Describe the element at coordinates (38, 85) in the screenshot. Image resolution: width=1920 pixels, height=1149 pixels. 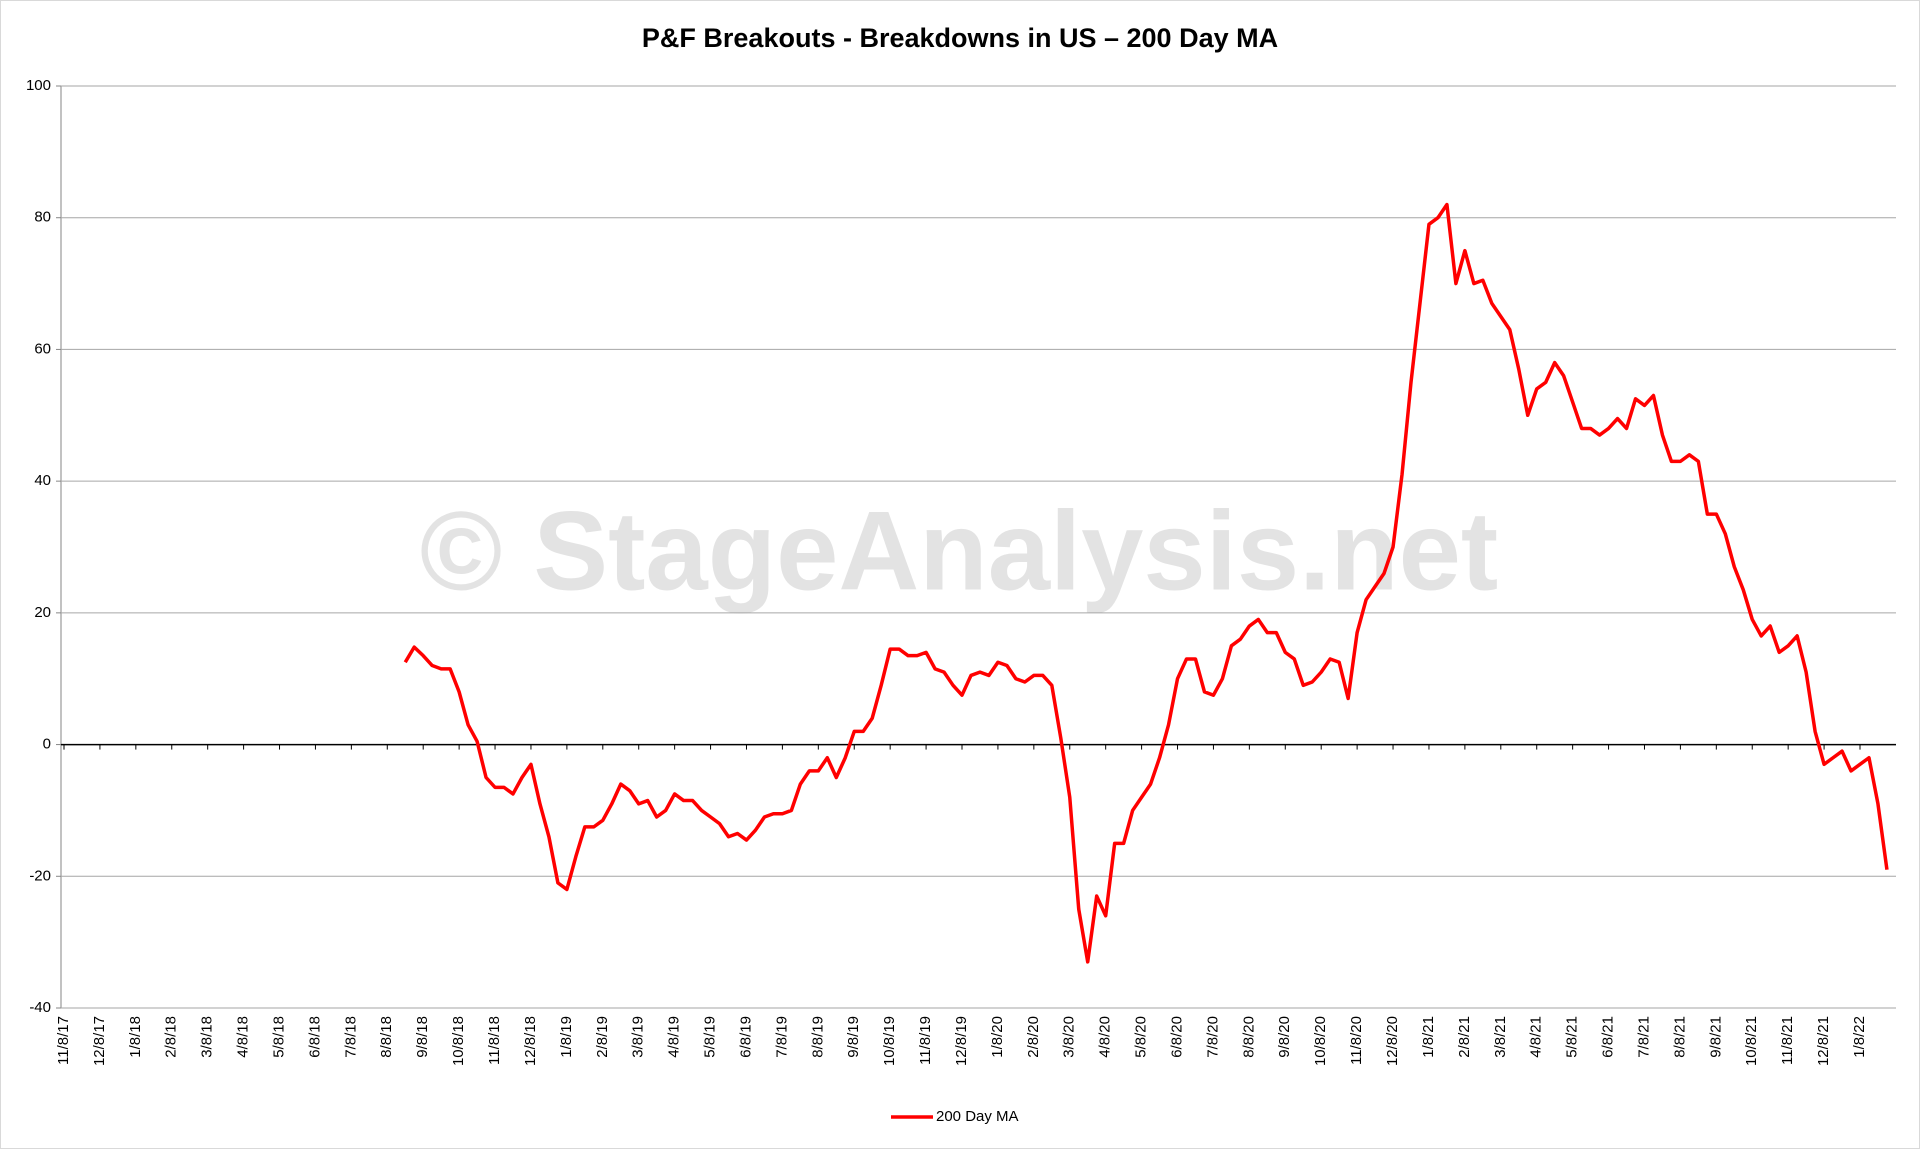
I see `y-tick-label: 100` at that location.